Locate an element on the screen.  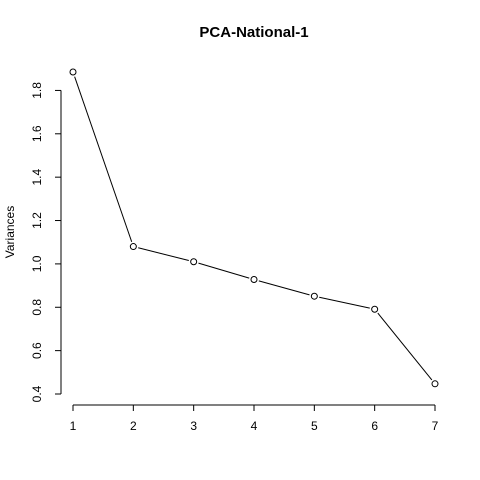
y-tick-label: 0.6 is located at coordinates (37, 350).